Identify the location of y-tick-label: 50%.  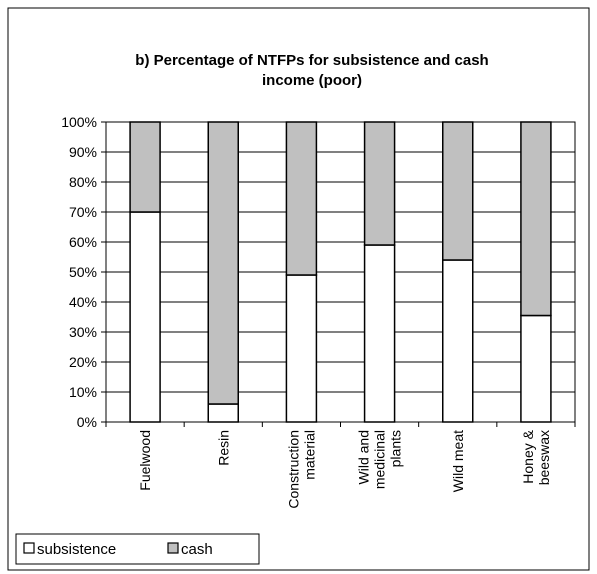
(83, 272).